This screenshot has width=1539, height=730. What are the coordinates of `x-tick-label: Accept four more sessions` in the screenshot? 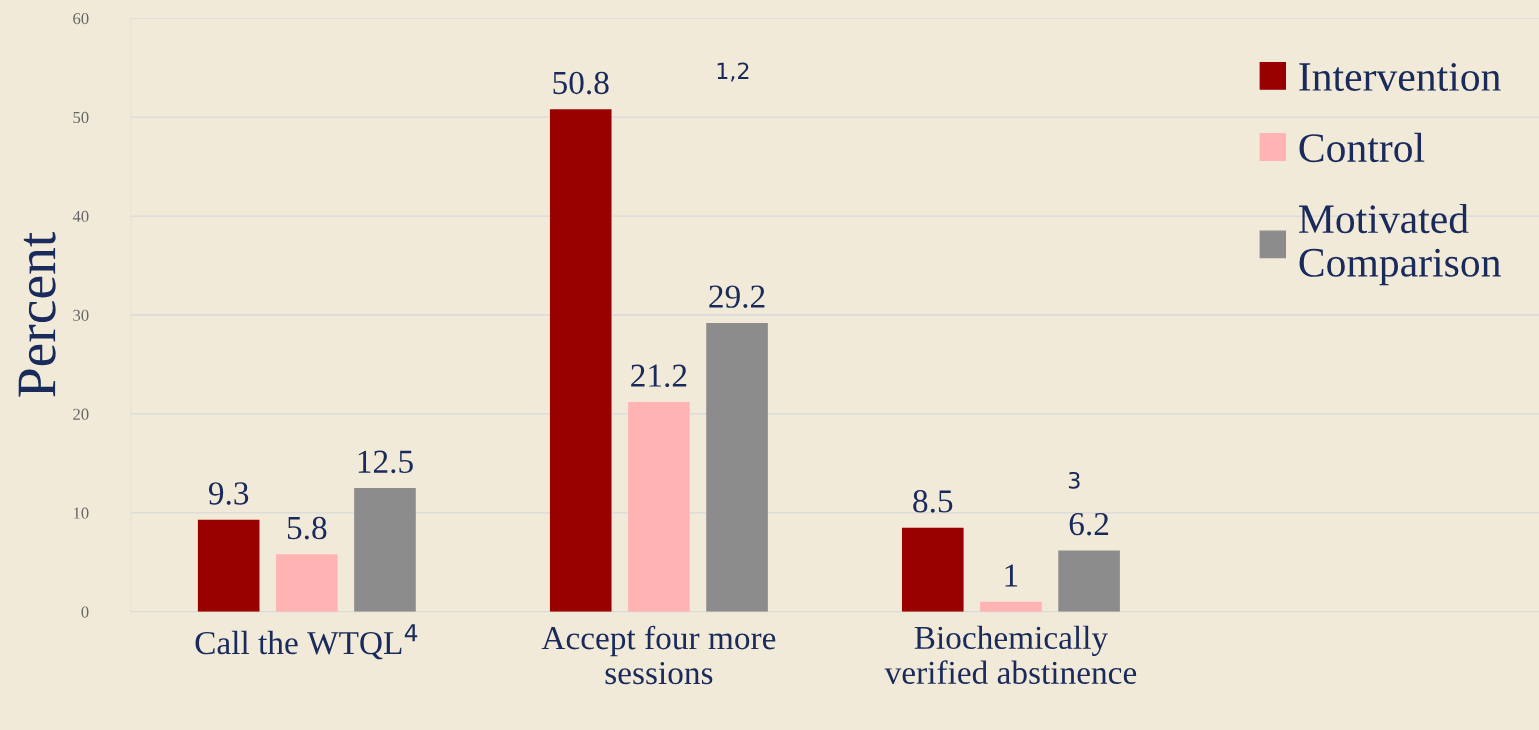 It's located at (658, 655).